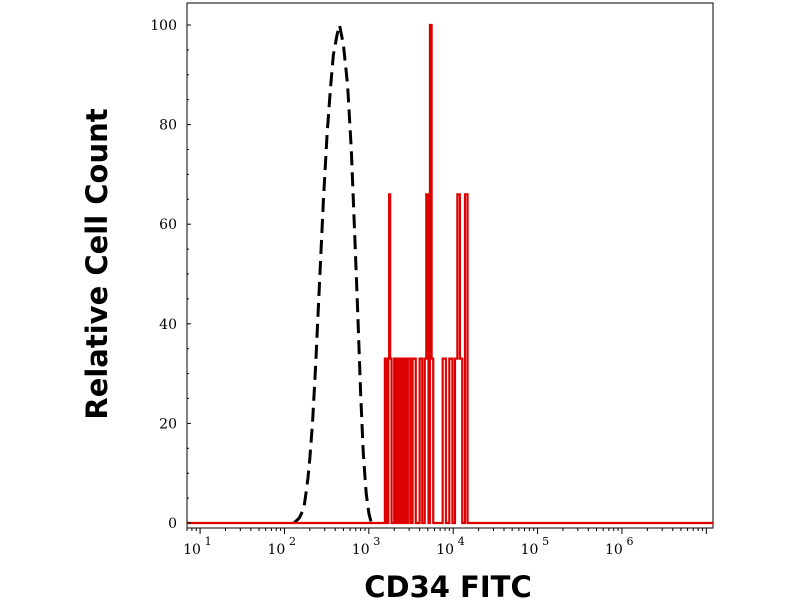 The image size is (800, 600). I want to click on y-axis: 0 20 40 60 80 100, so click(170, 275).